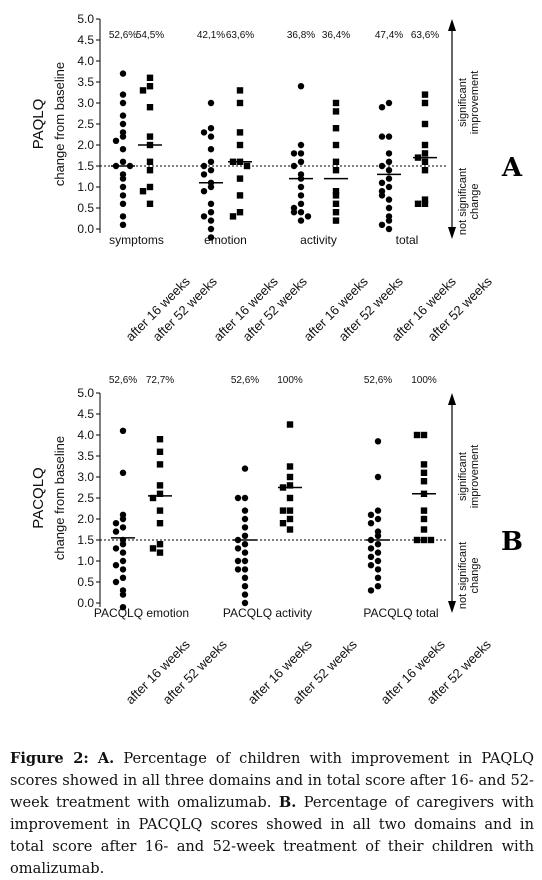 This screenshot has width=542, height=880. What do you see at coordinates (287, 802) in the screenshot?
I see `caption-b-label: B.` at bounding box center [287, 802].